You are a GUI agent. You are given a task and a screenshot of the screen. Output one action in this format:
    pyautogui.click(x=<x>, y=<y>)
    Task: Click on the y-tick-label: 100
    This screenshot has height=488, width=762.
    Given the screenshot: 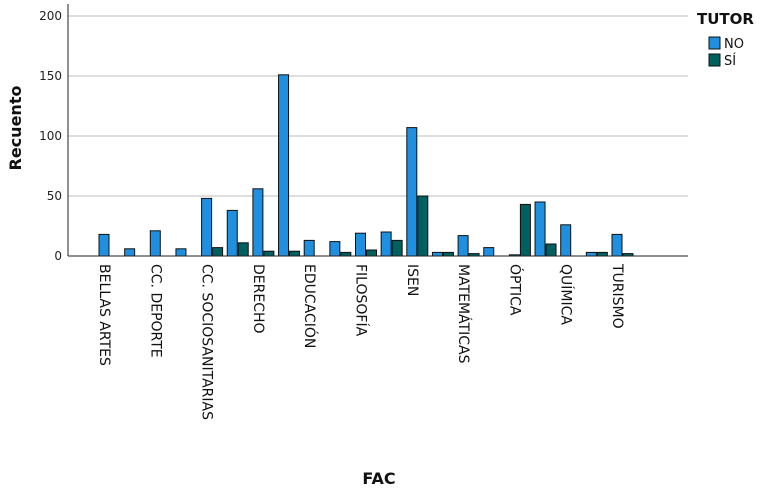 What is the action you would take?
    pyautogui.click(x=50, y=136)
    